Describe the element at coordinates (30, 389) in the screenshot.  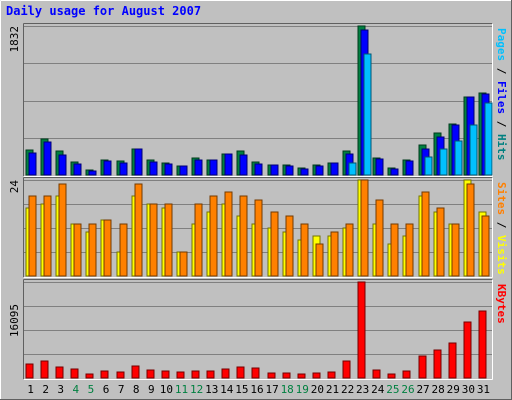
I see `x-tick-label-day-1: 1` at that location.